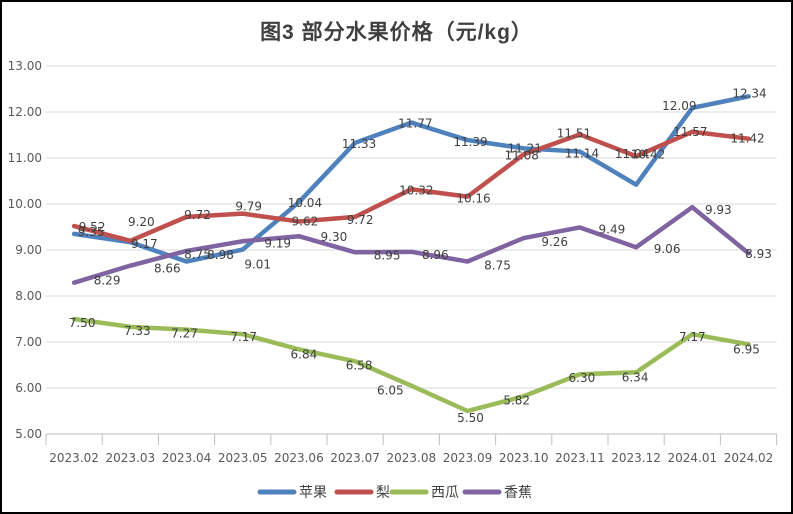 This screenshot has height=514, width=793. I want to click on data-label-pear: 11.04, so click(632, 154).